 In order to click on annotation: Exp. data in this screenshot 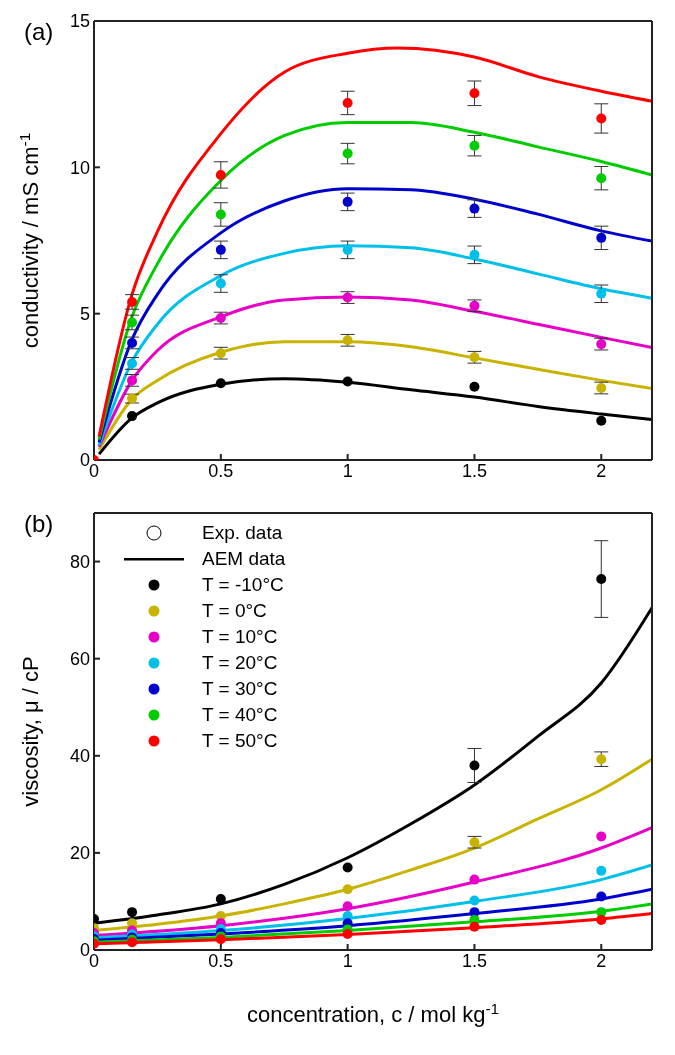, I will do `click(242, 533)`.